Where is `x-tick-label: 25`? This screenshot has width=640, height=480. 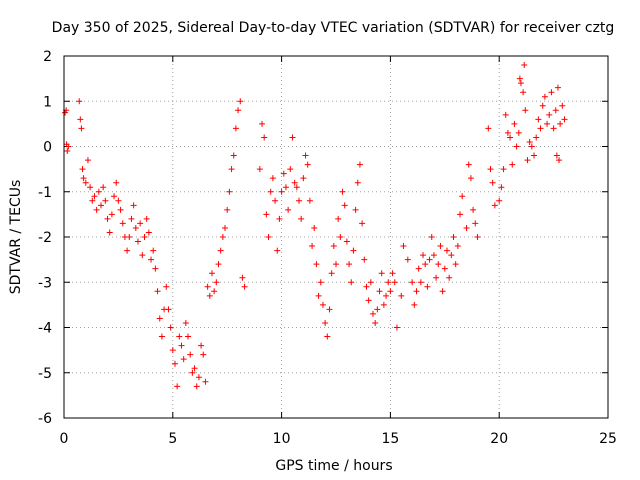
x-tick-label: 25 is located at coordinates (608, 439).